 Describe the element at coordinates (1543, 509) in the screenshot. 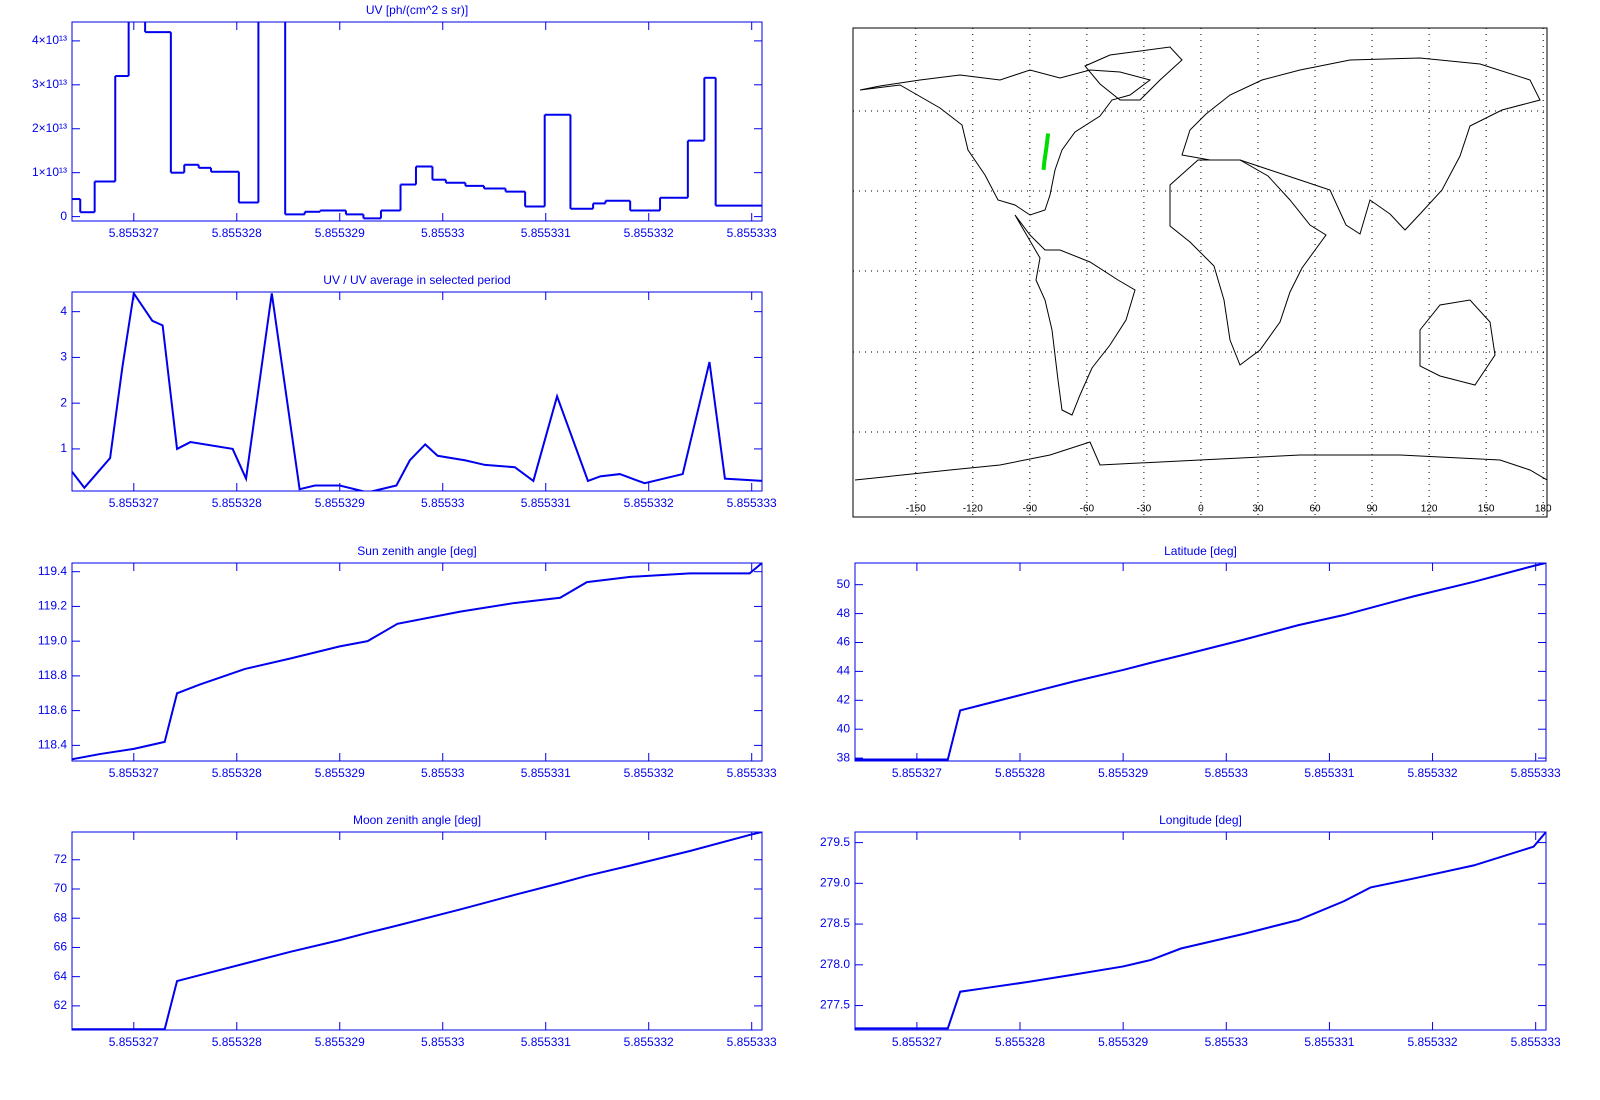

I see `x-tick-label: 180` at that location.